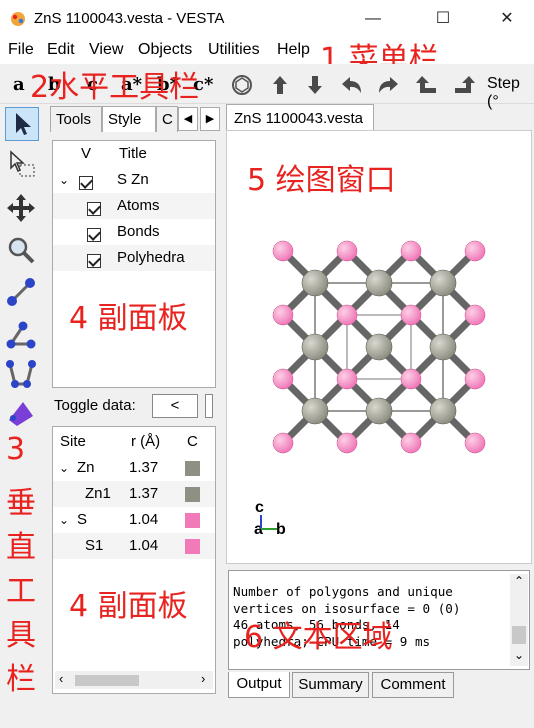  Describe the element at coordinates (507, 18) in the screenshot. I see `close-button: ✕` at that location.